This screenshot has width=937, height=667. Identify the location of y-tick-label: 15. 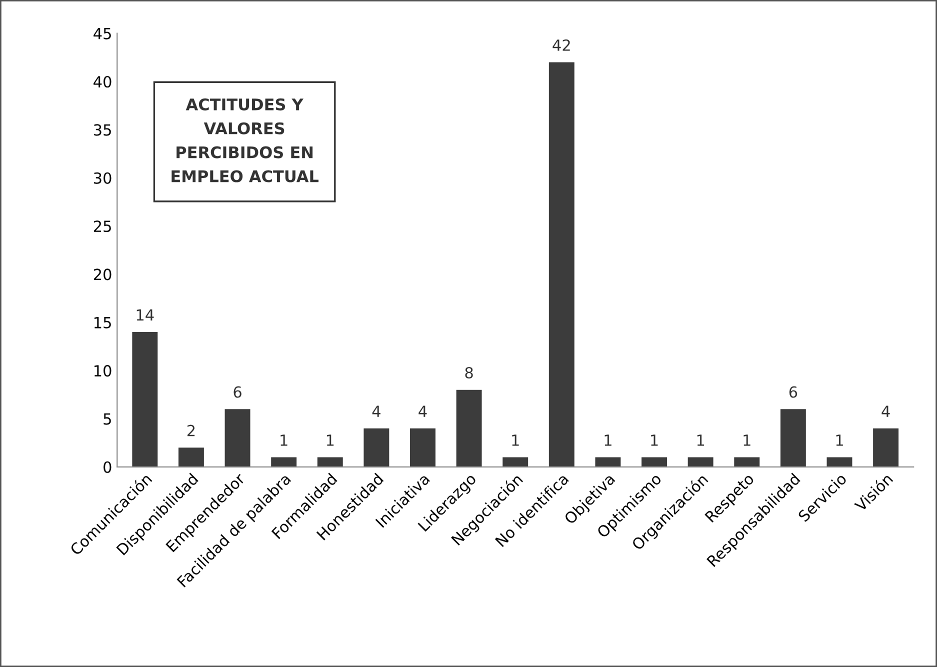
(102, 322).